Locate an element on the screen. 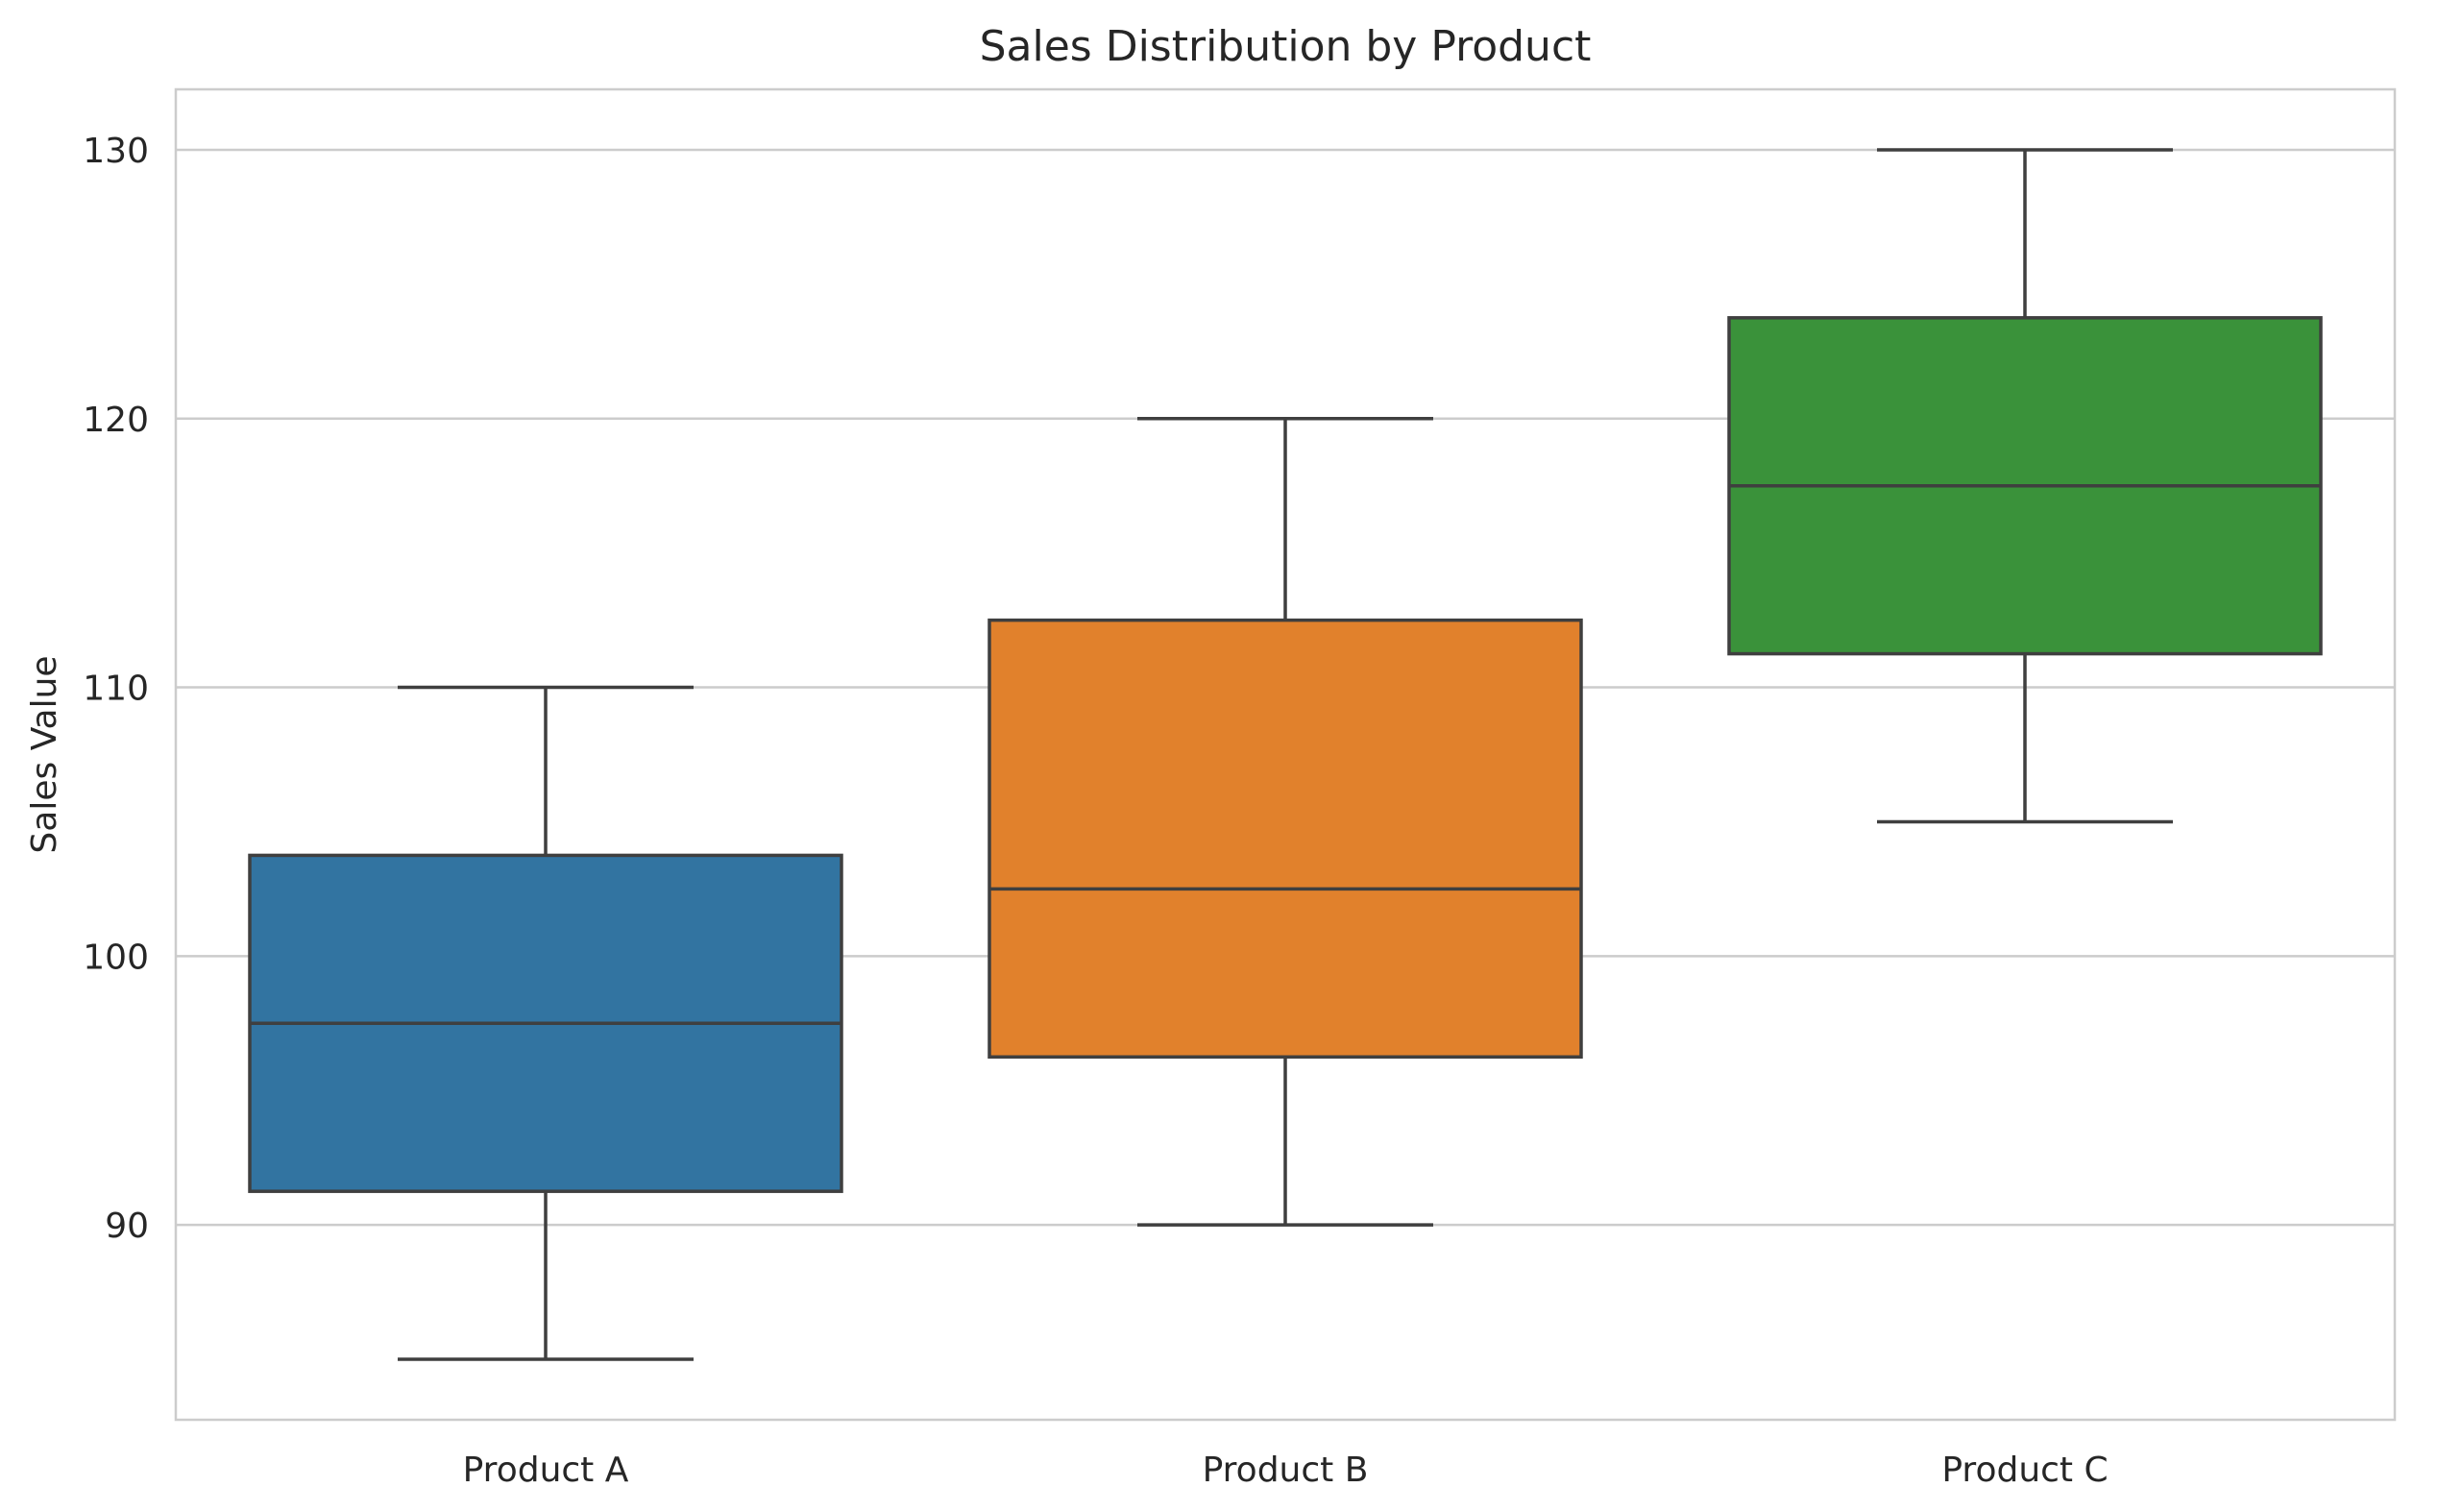 Image resolution: width=2438 pixels, height=1512 pixels. box-product-b is located at coordinates (1285, 822).